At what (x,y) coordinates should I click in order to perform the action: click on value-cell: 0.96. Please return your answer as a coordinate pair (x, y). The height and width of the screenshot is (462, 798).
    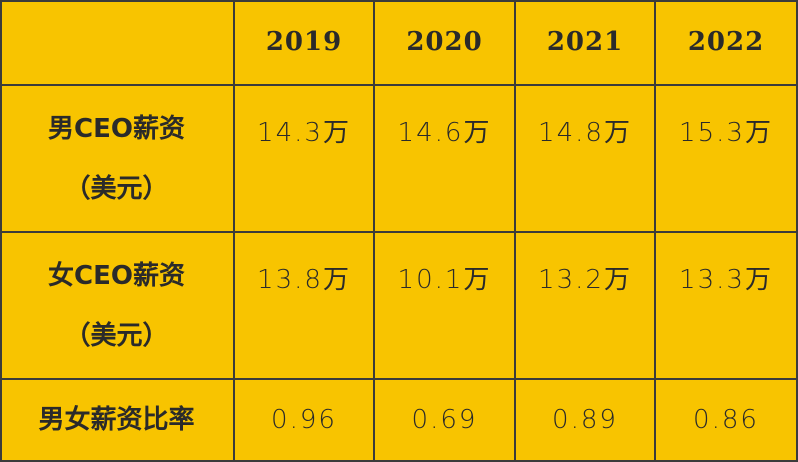
    Looking at the image, I should click on (305, 421).